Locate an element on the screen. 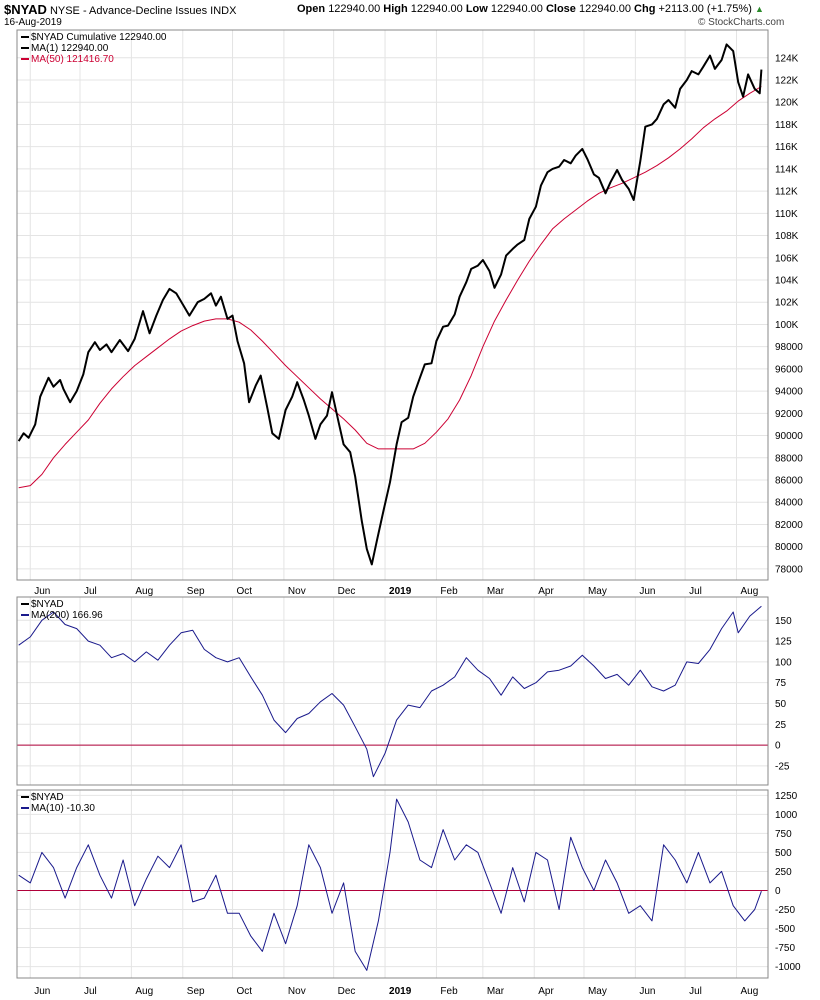  y-tick-label: 92000 is located at coordinates (789, 414).